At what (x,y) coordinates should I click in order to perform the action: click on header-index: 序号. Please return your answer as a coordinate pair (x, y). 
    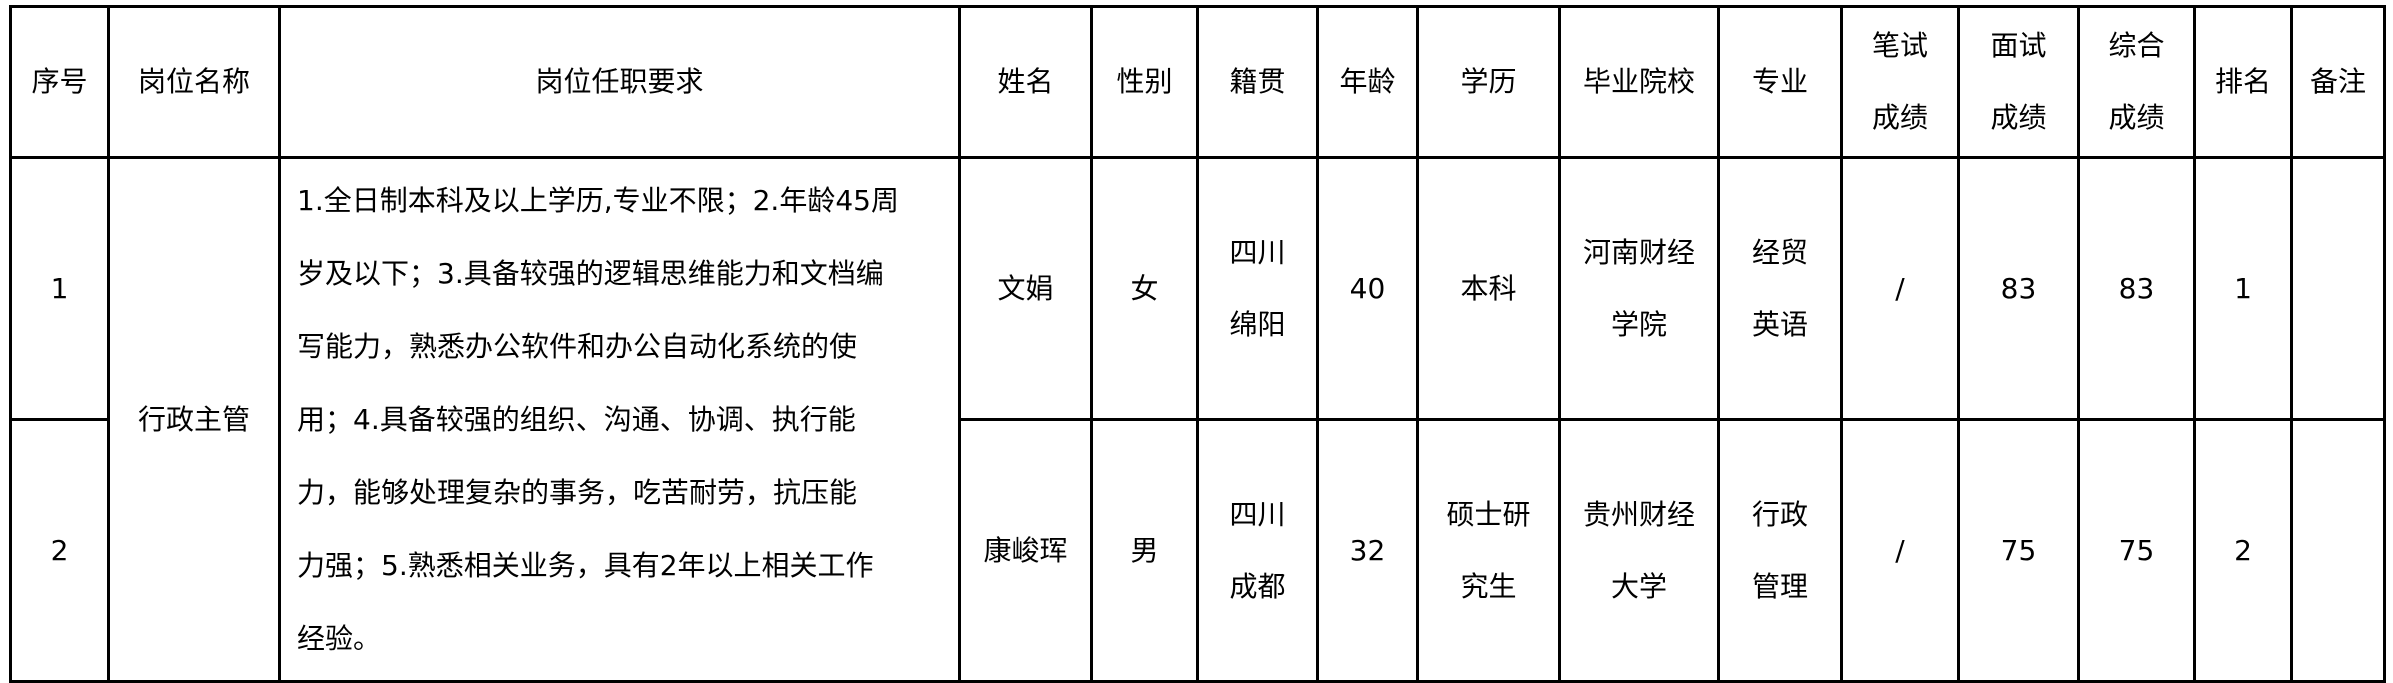
    Looking at the image, I should click on (59, 82).